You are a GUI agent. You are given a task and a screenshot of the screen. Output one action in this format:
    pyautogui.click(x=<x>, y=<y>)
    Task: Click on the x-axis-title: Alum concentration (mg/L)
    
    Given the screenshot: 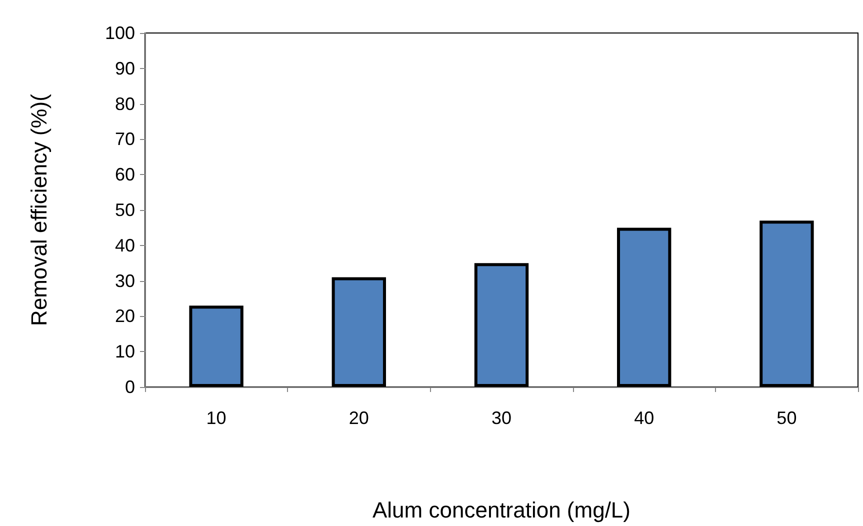 What is the action you would take?
    pyautogui.click(x=501, y=510)
    